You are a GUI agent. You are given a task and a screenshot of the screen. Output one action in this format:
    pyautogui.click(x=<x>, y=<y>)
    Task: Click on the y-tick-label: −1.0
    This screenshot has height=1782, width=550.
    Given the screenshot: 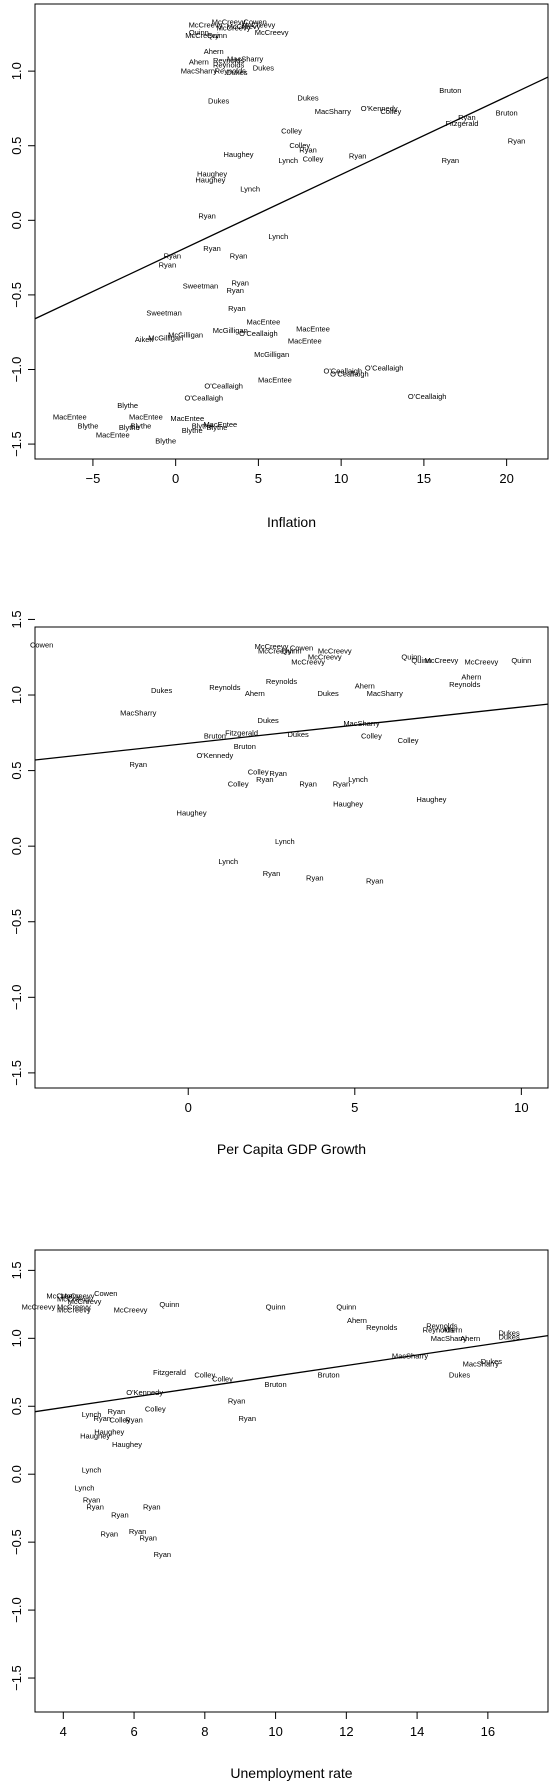 What is the action you would take?
    pyautogui.click(x=16, y=1610)
    